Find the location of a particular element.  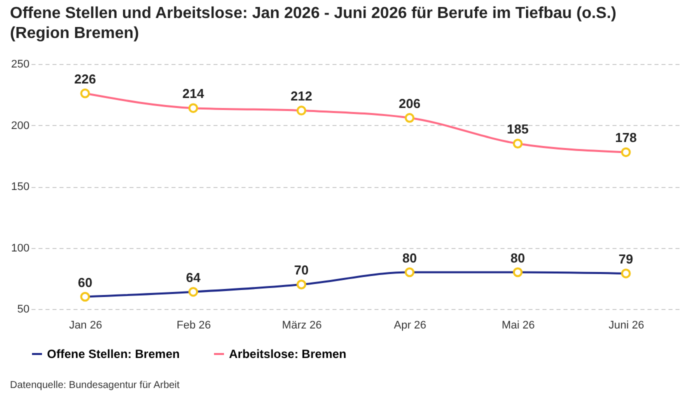

legend-label: Arbeitslose: Bremen is located at coordinates (287, 354).